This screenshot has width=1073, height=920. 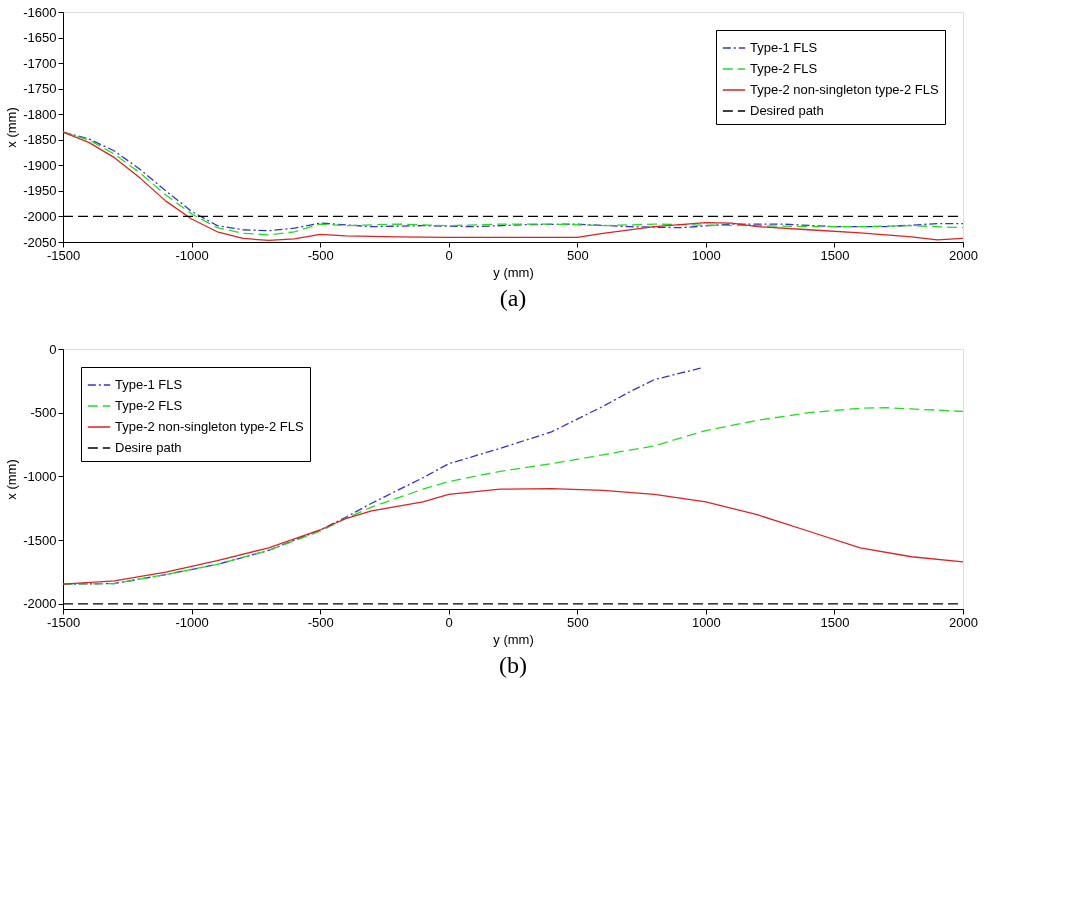 I want to click on y-tick-label: -1750, so click(x=40, y=89).